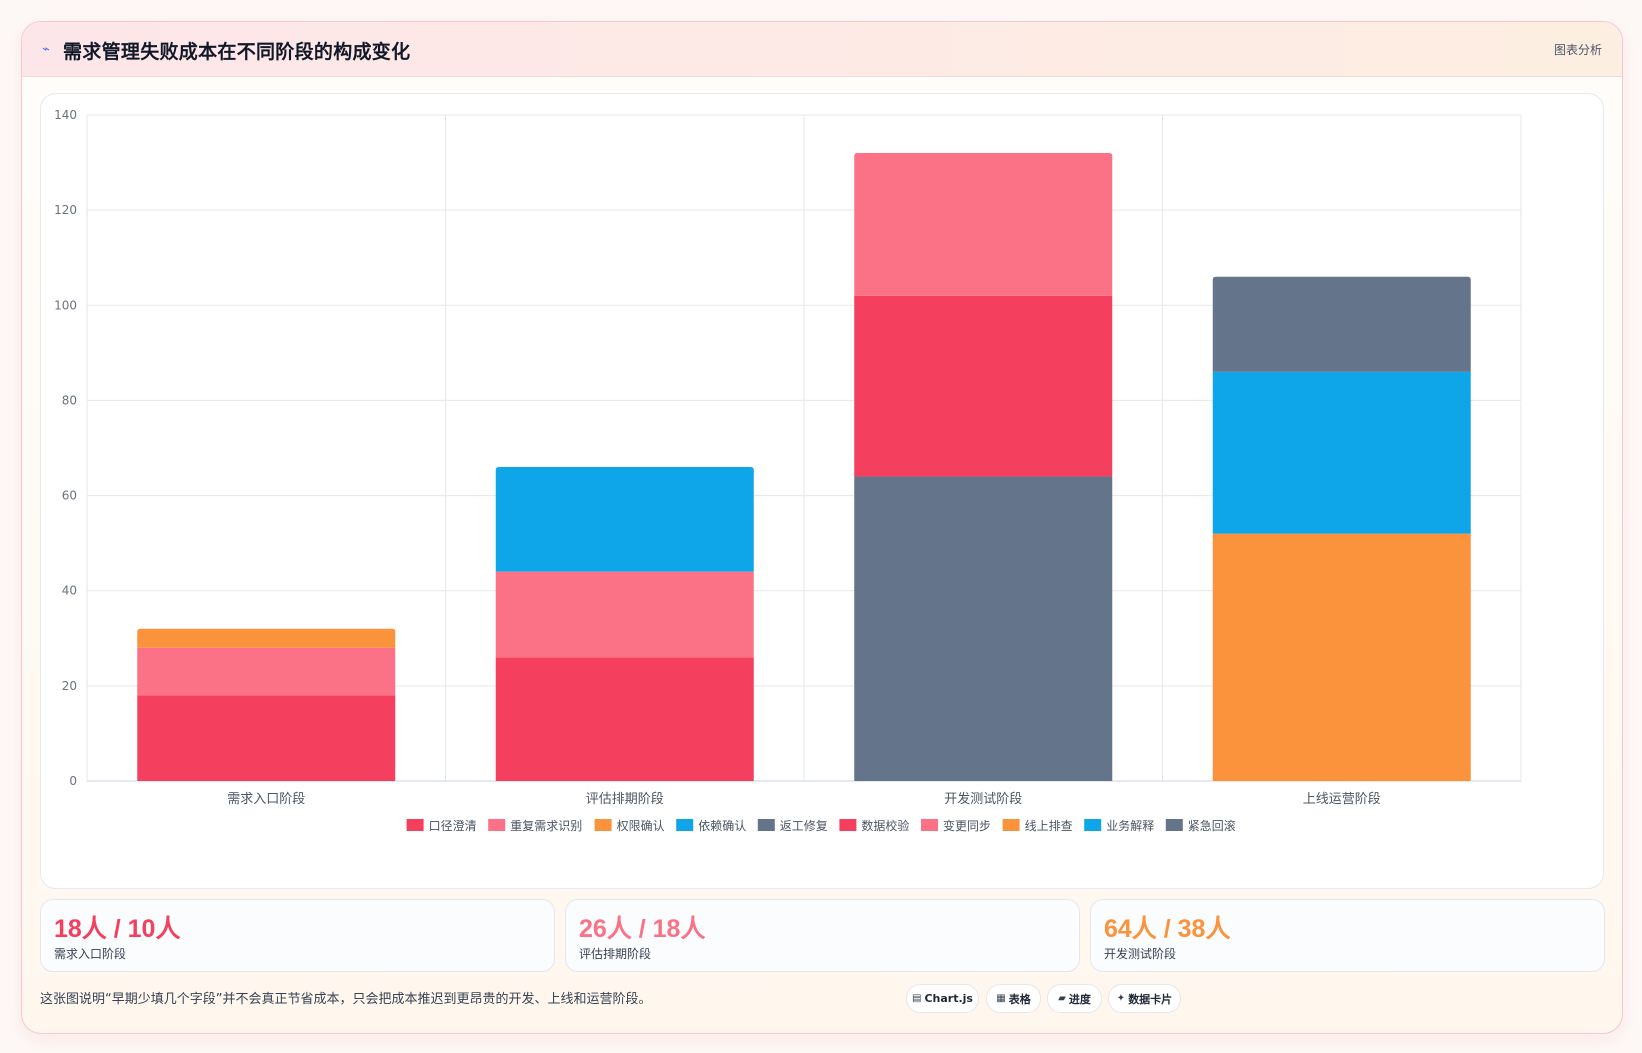  I want to click on legend-label: 返工修复, so click(804, 825).